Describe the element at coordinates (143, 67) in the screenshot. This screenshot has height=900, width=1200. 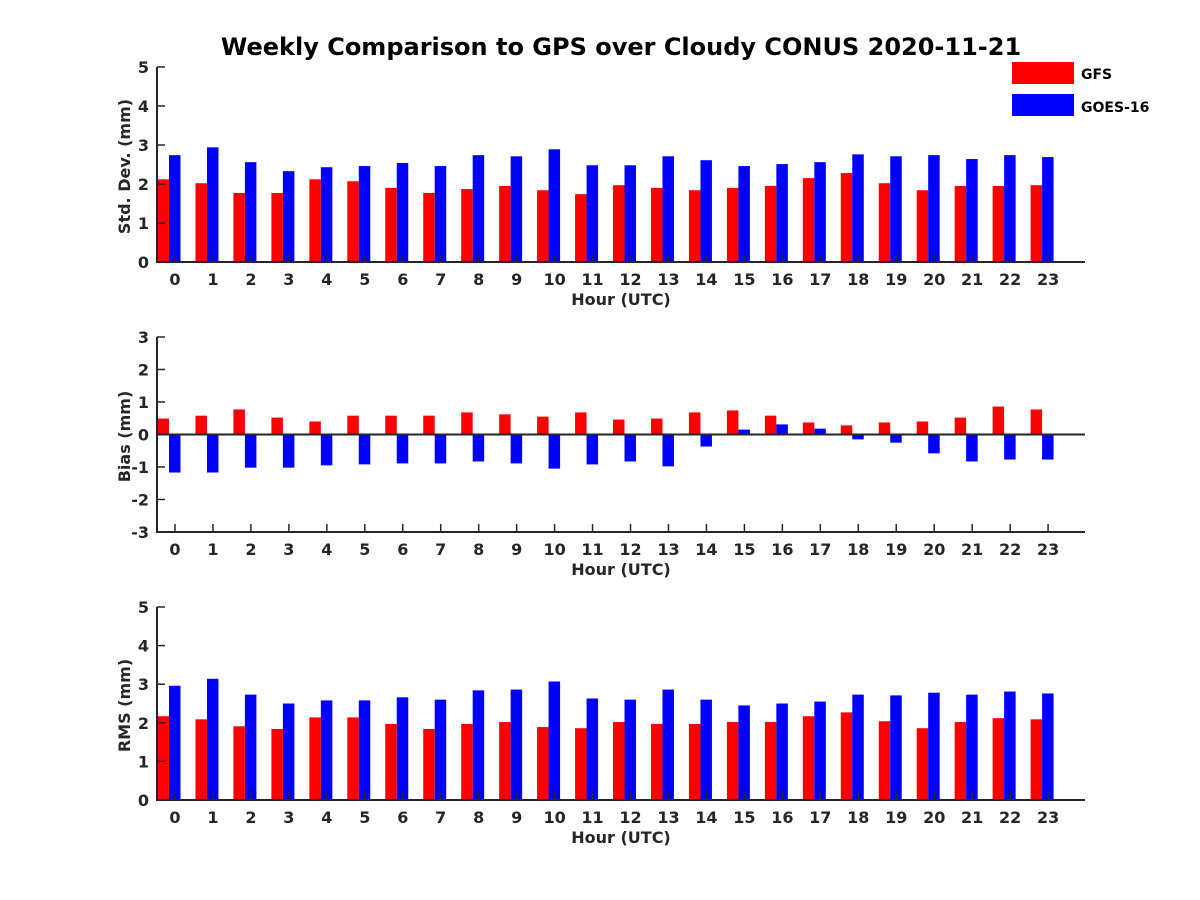
I see `std-dev-y-tick-label: 5` at that location.